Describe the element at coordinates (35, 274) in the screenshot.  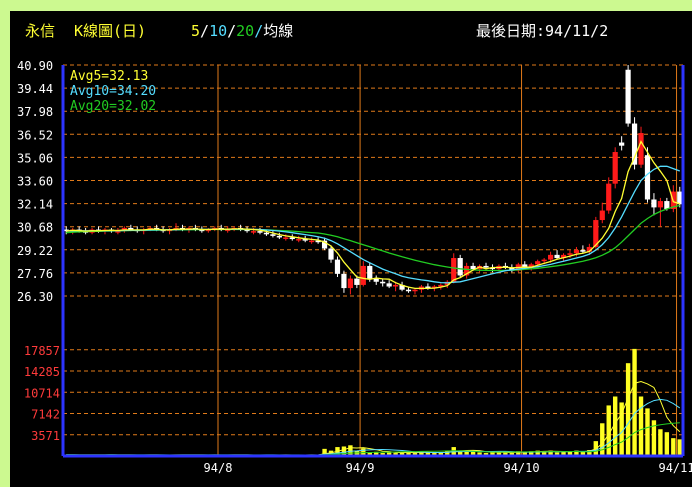
I see `price-tick-label: 27.76` at that location.